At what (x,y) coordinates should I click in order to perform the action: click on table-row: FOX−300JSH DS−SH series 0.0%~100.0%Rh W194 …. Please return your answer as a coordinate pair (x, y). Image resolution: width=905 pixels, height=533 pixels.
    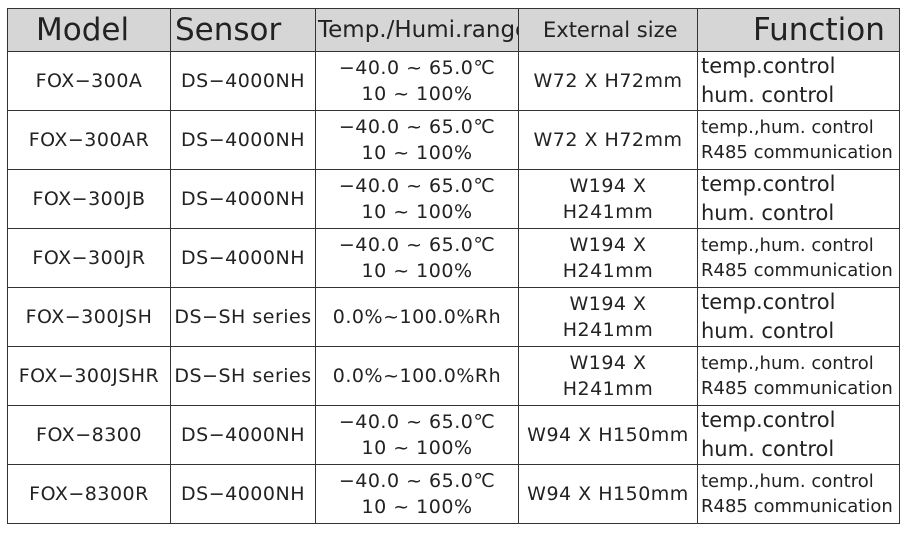
    Looking at the image, I should click on (453, 317).